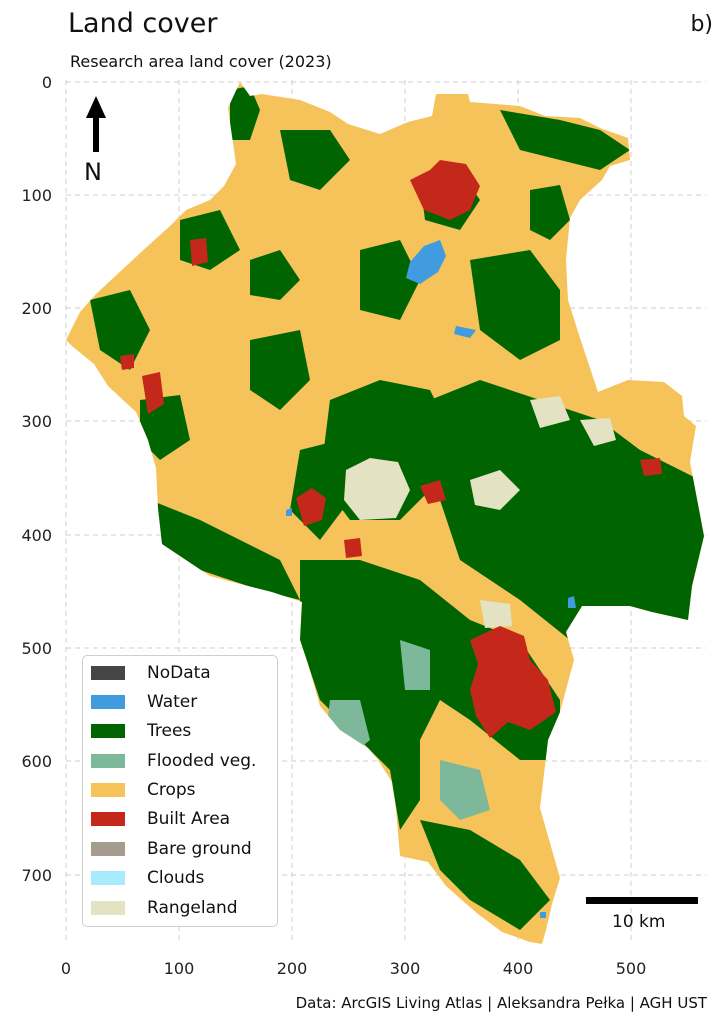 This screenshot has height=1030, width=723. I want to click on x-tick: 400, so click(518, 968).